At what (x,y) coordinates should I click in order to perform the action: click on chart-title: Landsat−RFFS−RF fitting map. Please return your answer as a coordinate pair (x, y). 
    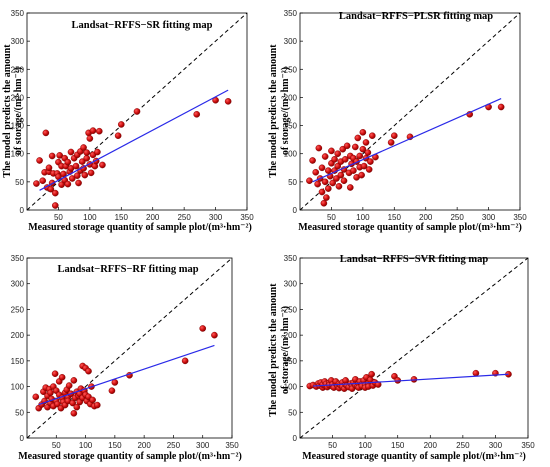
    Looking at the image, I should click on (127, 269).